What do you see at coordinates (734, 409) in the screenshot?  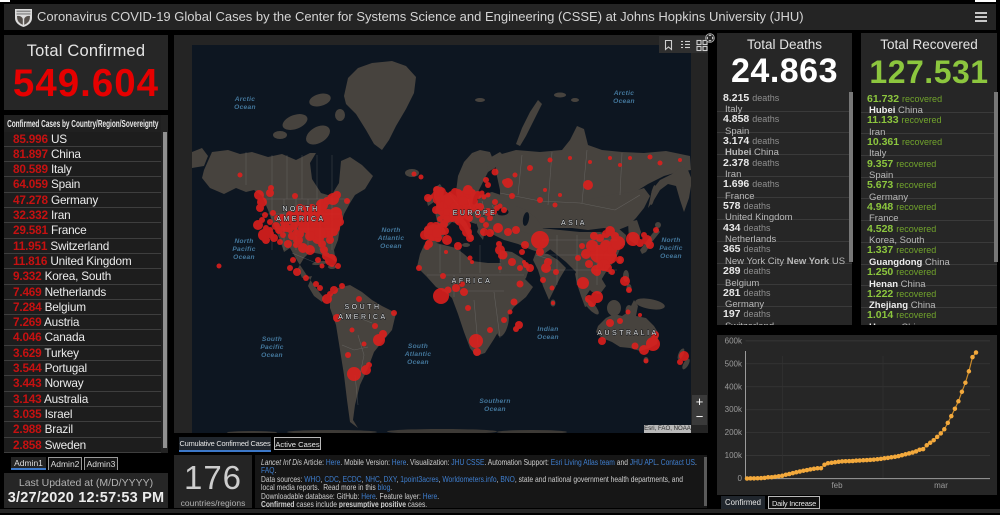 I see `svg-text: 300k` at bounding box center [734, 409].